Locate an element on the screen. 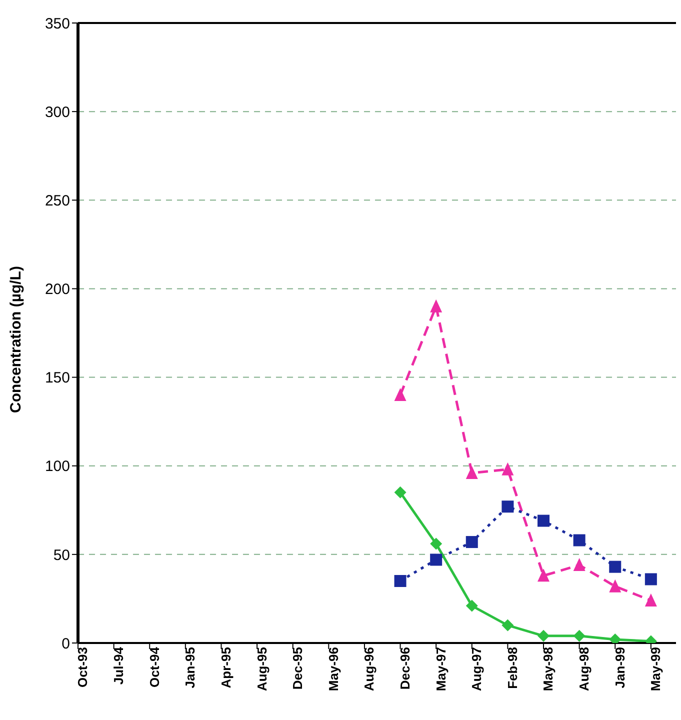  y-tick-label: 200 is located at coordinates (57, 289).